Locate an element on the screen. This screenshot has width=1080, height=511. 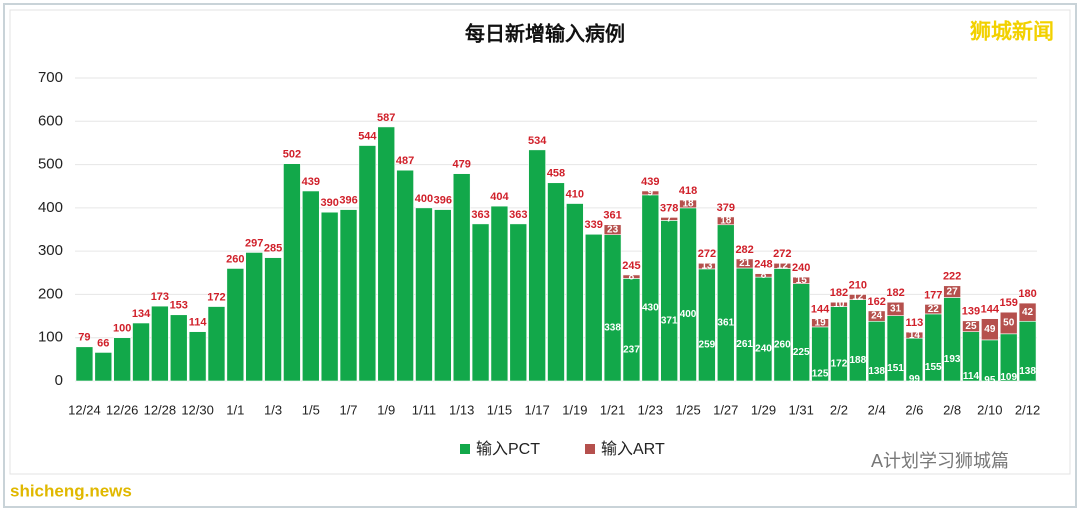
y-tick-label: 300 is located at coordinates (50, 250).